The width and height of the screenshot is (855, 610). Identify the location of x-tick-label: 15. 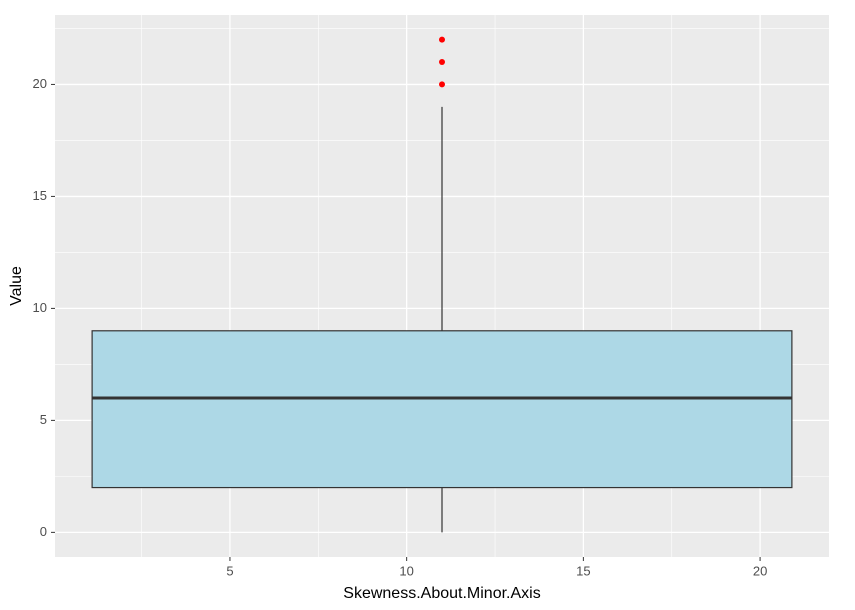
(583, 570).